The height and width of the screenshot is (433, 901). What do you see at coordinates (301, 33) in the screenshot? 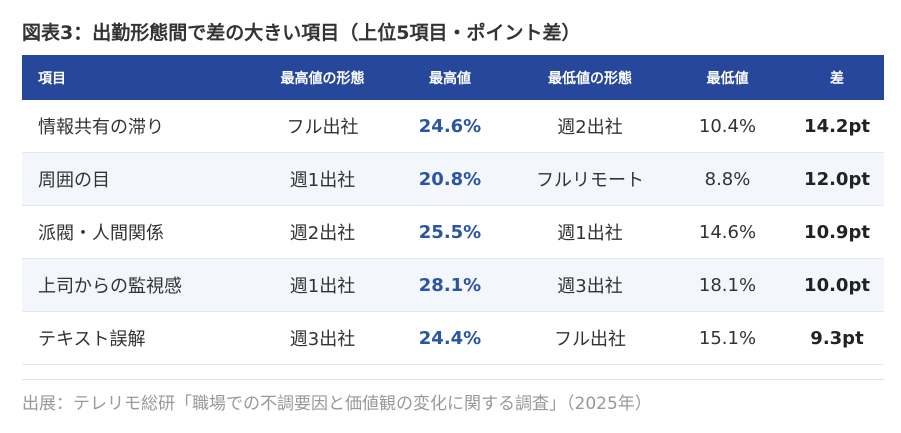
I see `title: 図表3：出勤形態間で差の大きい項目（上位5項目・ポイント差）` at bounding box center [301, 33].